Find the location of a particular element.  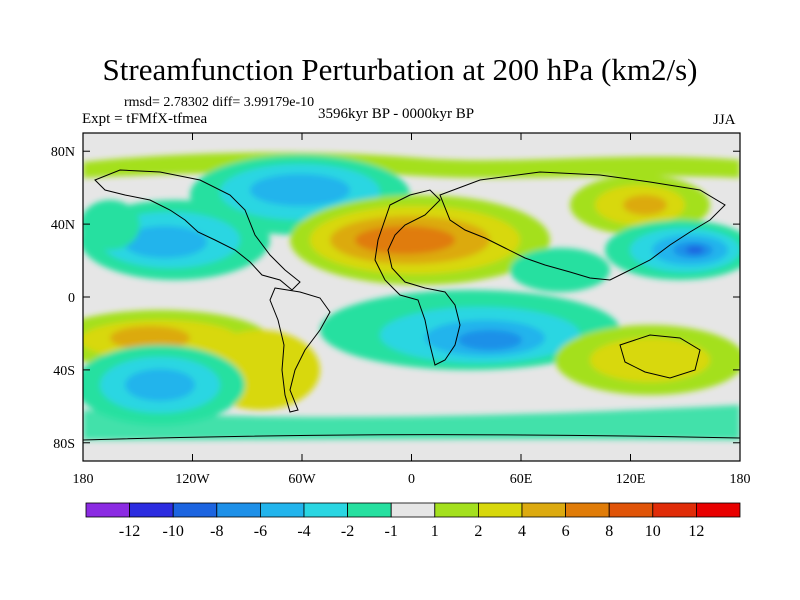

experiment-label: Expt = tFMfX-tfmea is located at coordinates (145, 119).